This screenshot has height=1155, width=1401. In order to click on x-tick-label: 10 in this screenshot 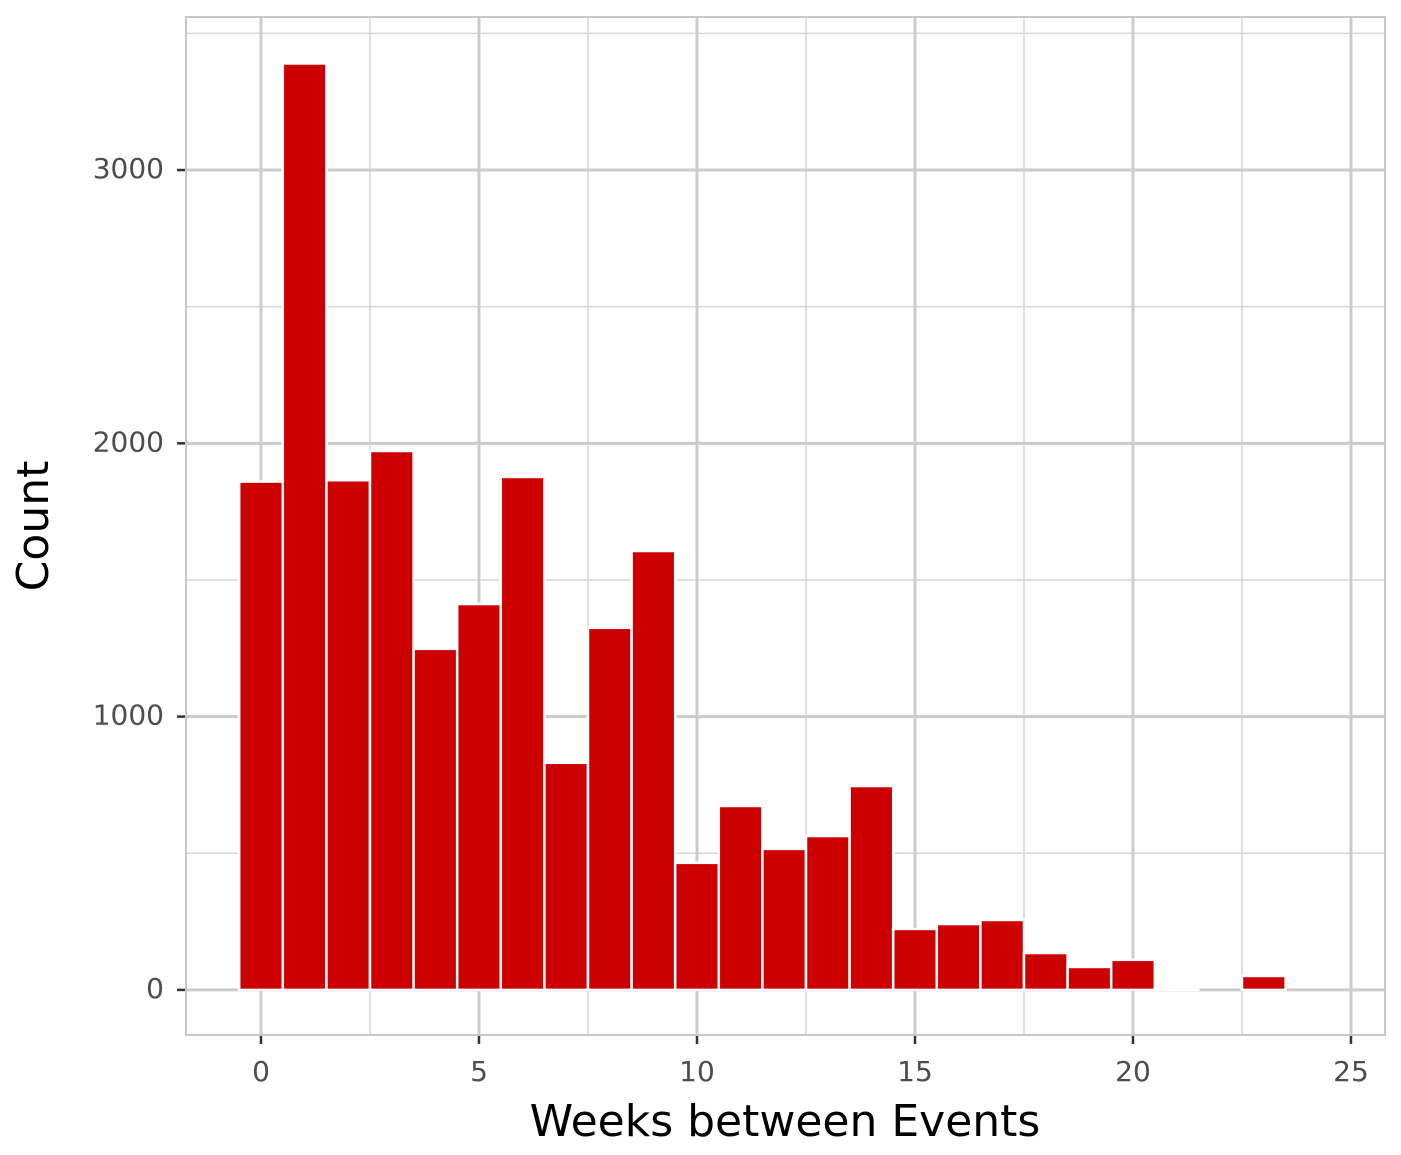, I will do `click(697, 1071)`.